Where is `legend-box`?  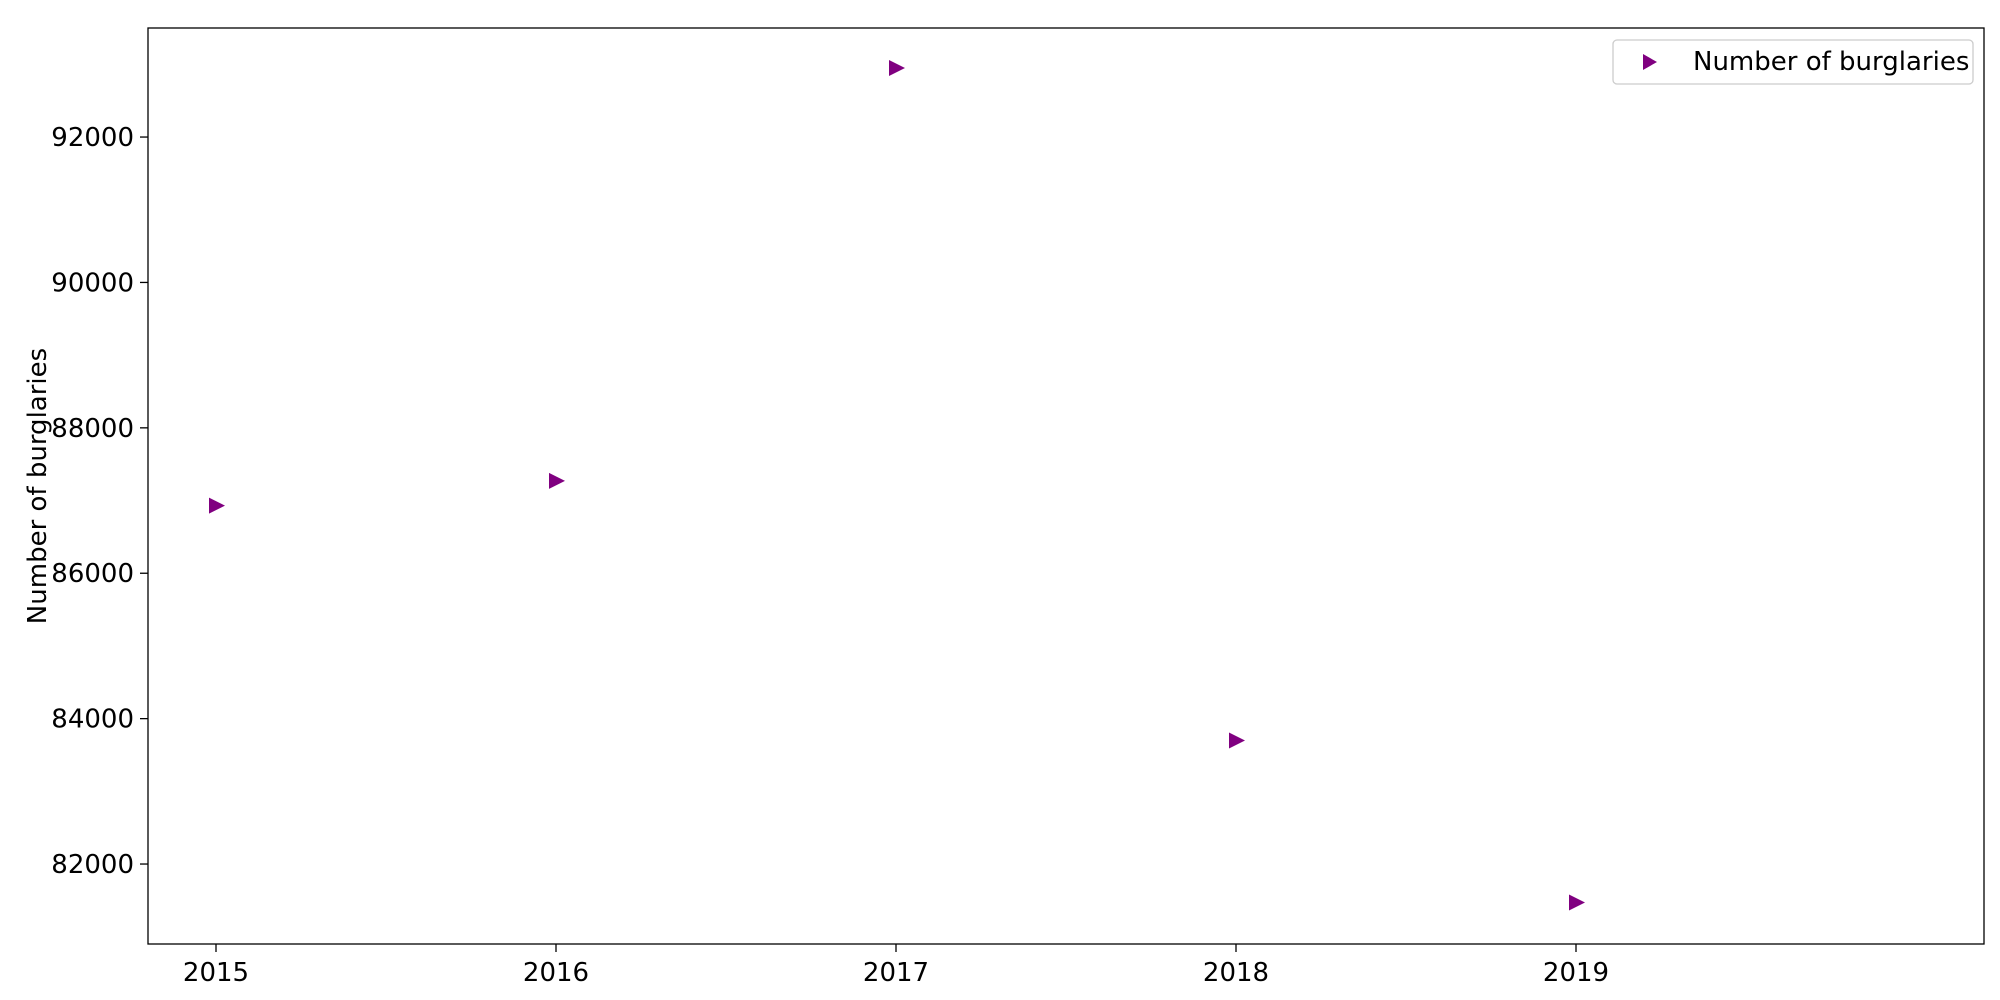
legend-box is located at coordinates (1793, 62).